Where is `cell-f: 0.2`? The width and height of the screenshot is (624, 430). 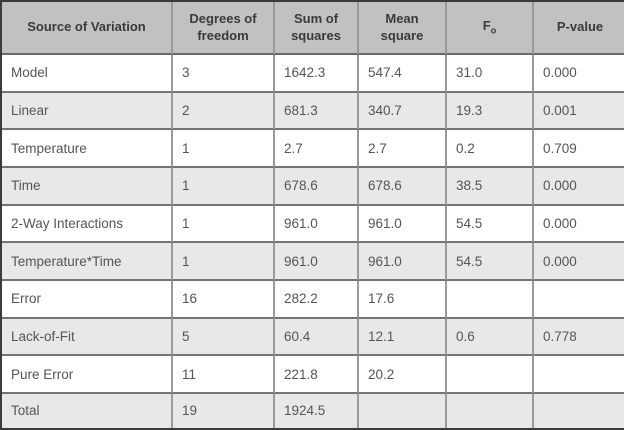 cell-f: 0.2 is located at coordinates (490, 149).